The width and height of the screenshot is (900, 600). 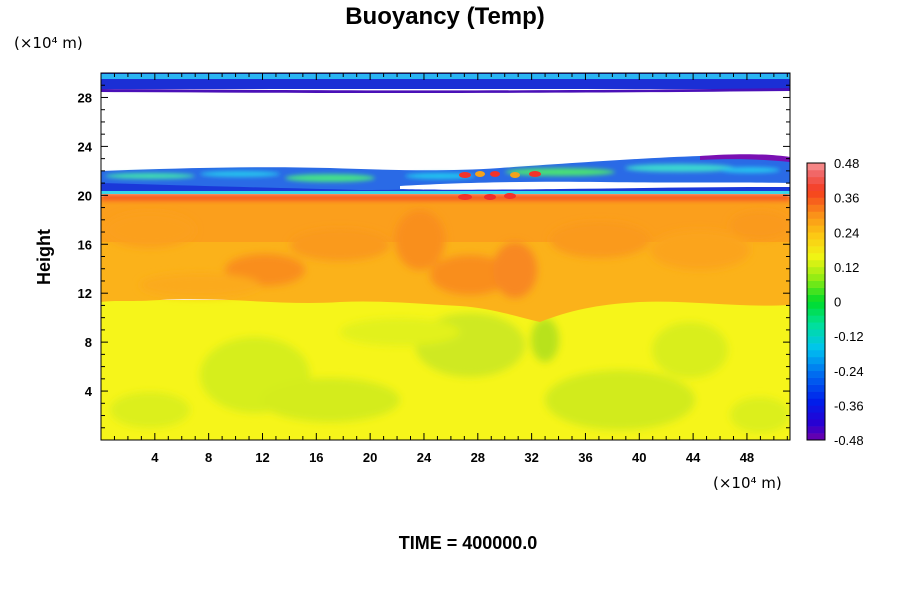 What do you see at coordinates (44, 257) in the screenshot?
I see `y-axis-label: Height` at bounding box center [44, 257].